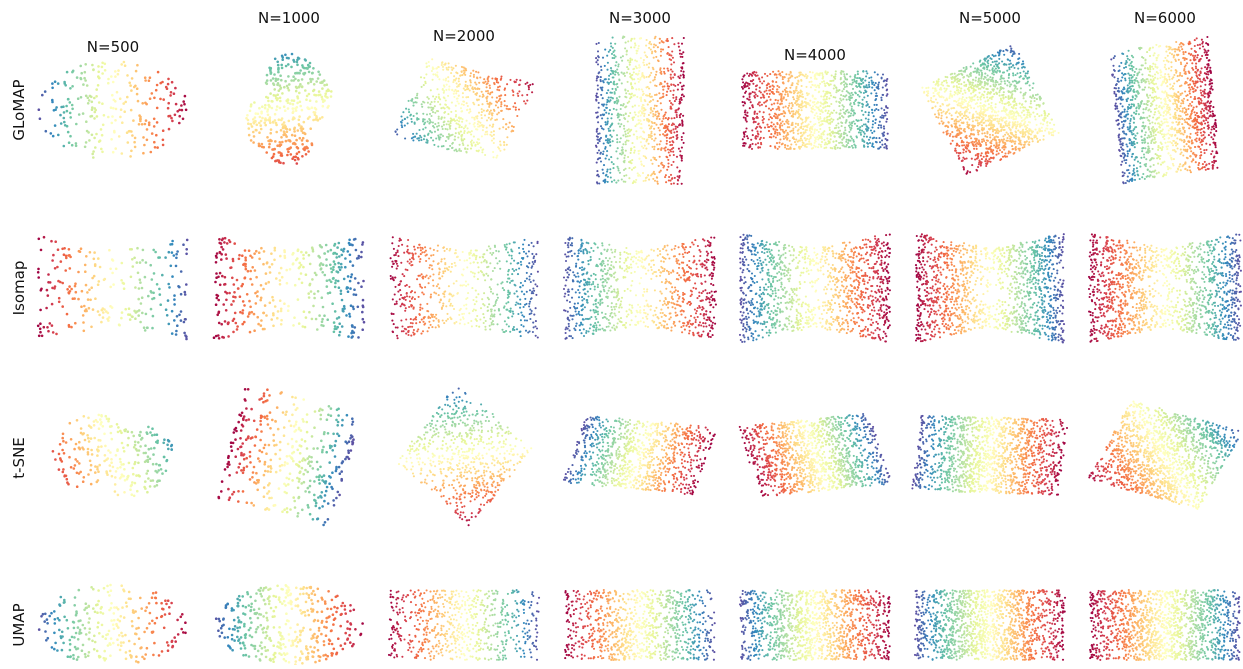 The height and width of the screenshot is (669, 1243). What do you see at coordinates (463, 108) in the screenshot?
I see `panel-glomap-n2000` at bounding box center [463, 108].